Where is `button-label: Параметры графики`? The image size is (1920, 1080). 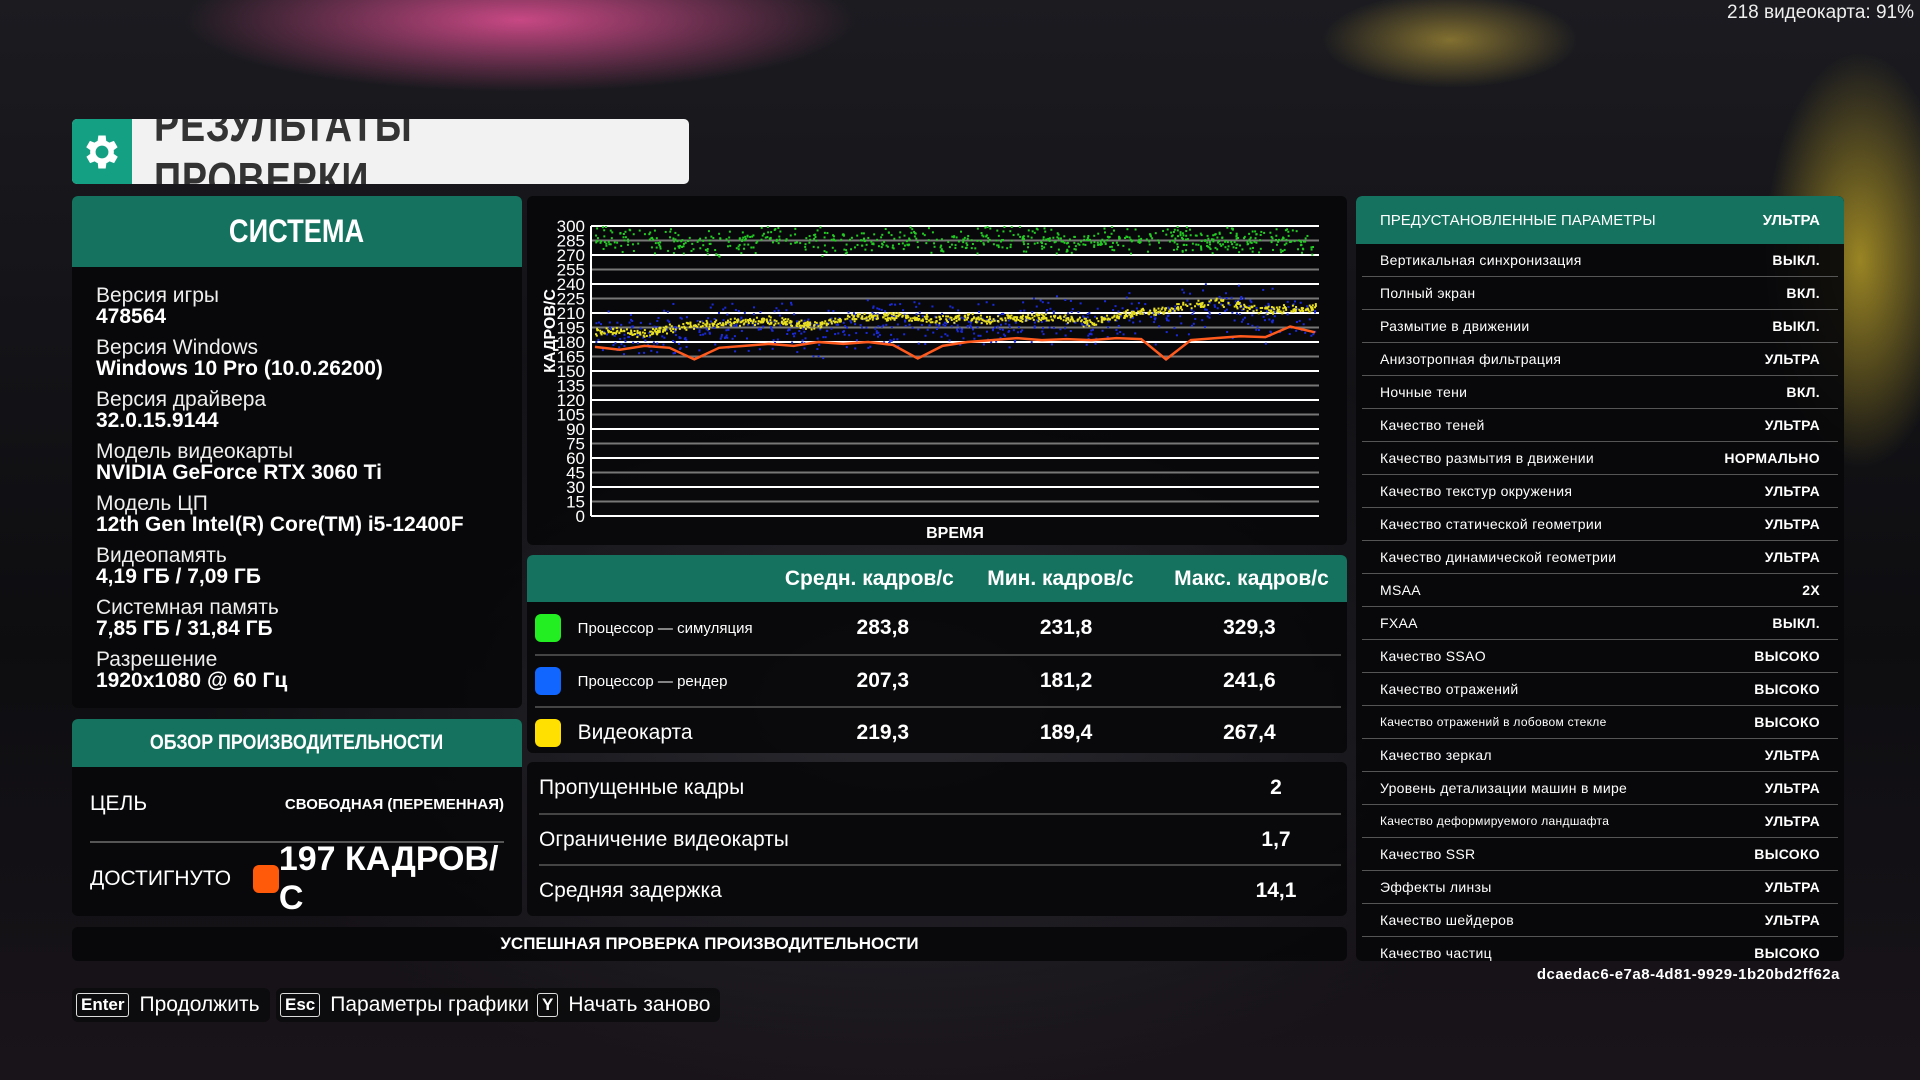
button-label: Параметры графики is located at coordinates (429, 1004).